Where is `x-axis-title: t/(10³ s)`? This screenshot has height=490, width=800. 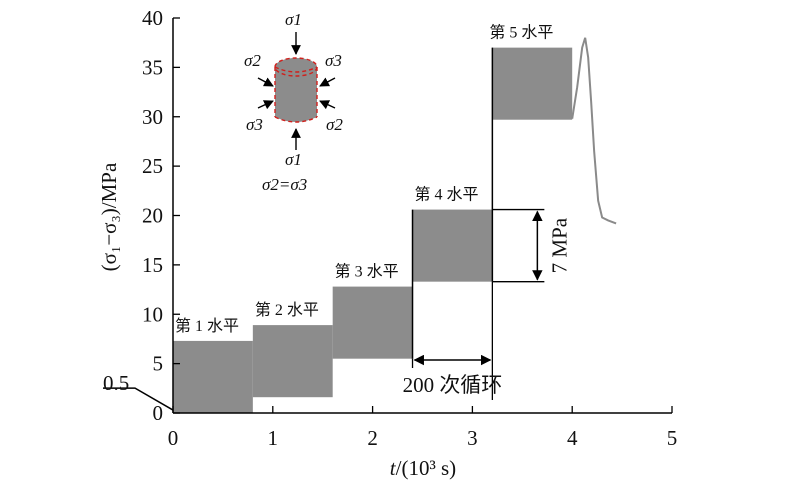 x-axis-title: t/(10³ s) is located at coordinates (423, 468).